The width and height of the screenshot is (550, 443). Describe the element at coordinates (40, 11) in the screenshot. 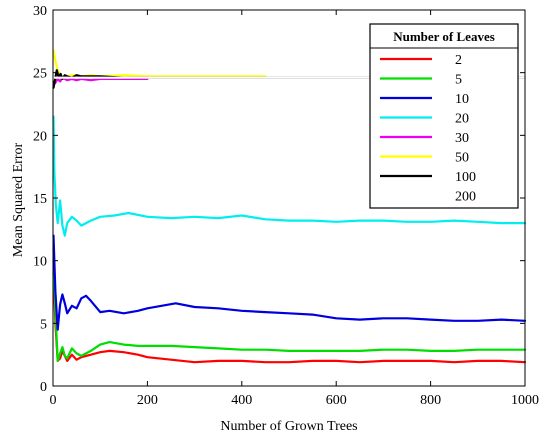

I see `y-tick-label: 30` at that location.